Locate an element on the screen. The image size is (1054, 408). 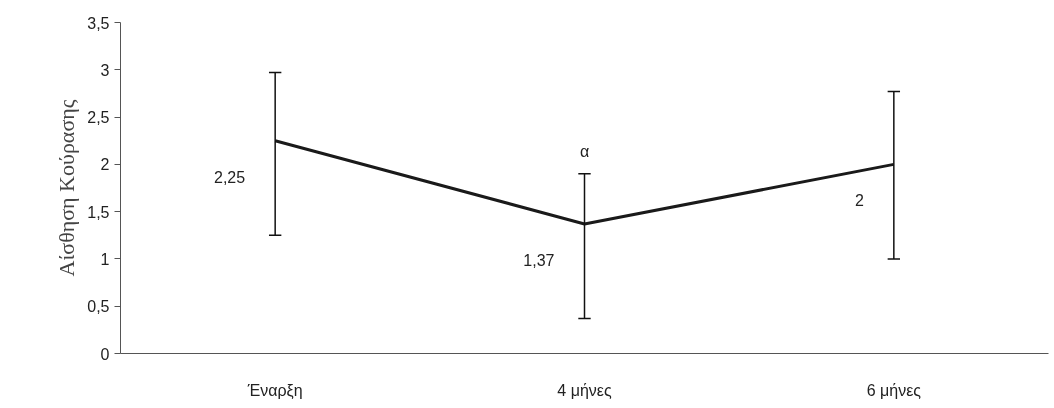
y-tick-label: 1,5 is located at coordinates (98, 212).